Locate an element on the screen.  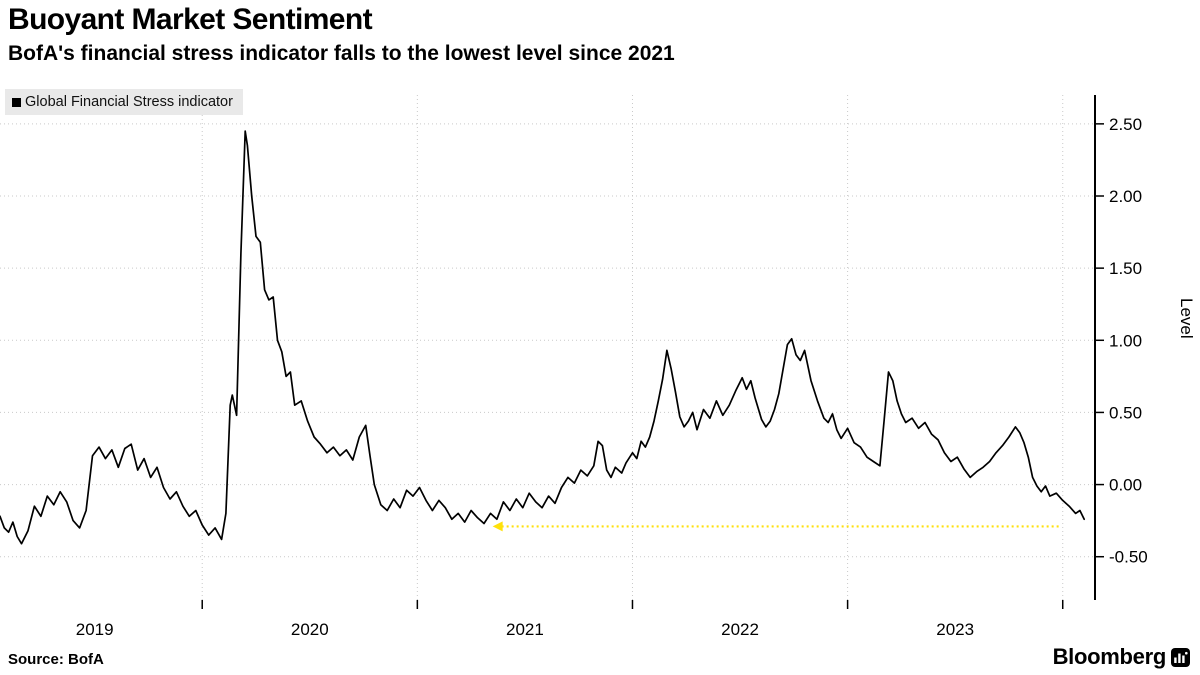
svg-text: 2.50 is located at coordinates (1125, 124).